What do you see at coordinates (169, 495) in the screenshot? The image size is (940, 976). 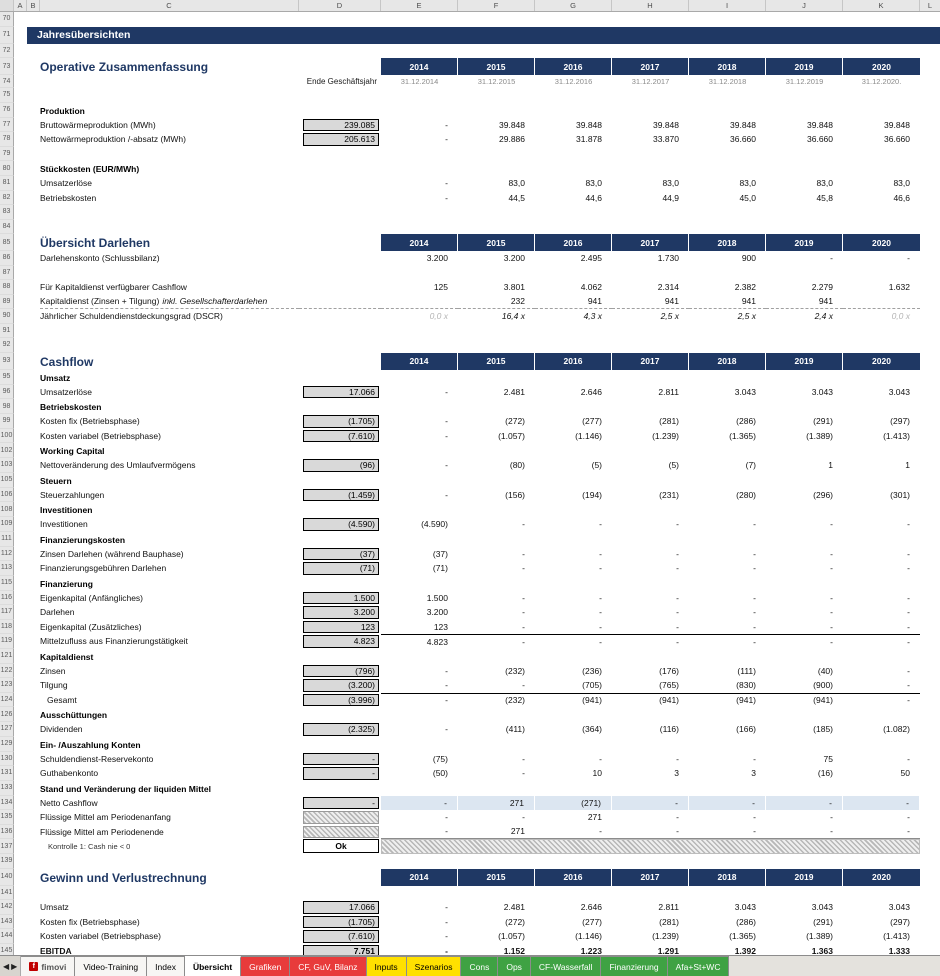 I see `row-label: Steuerzahlungen` at bounding box center [169, 495].